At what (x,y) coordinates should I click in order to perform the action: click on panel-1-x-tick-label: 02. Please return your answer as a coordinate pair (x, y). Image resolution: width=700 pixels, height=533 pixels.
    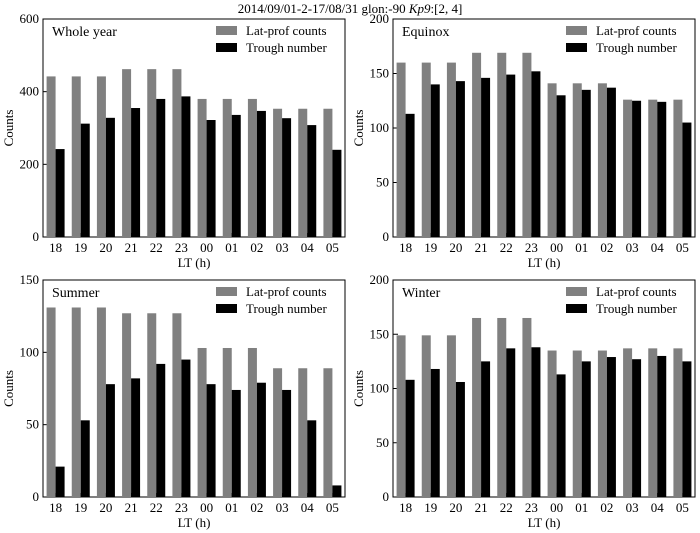
    Looking at the image, I should click on (256, 247).